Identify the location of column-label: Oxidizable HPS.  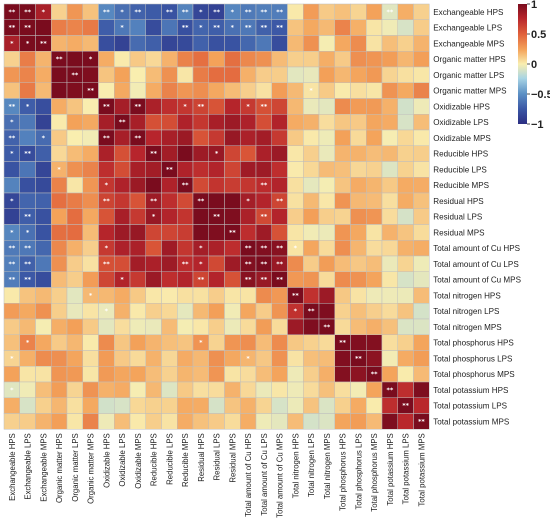
(106, 460).